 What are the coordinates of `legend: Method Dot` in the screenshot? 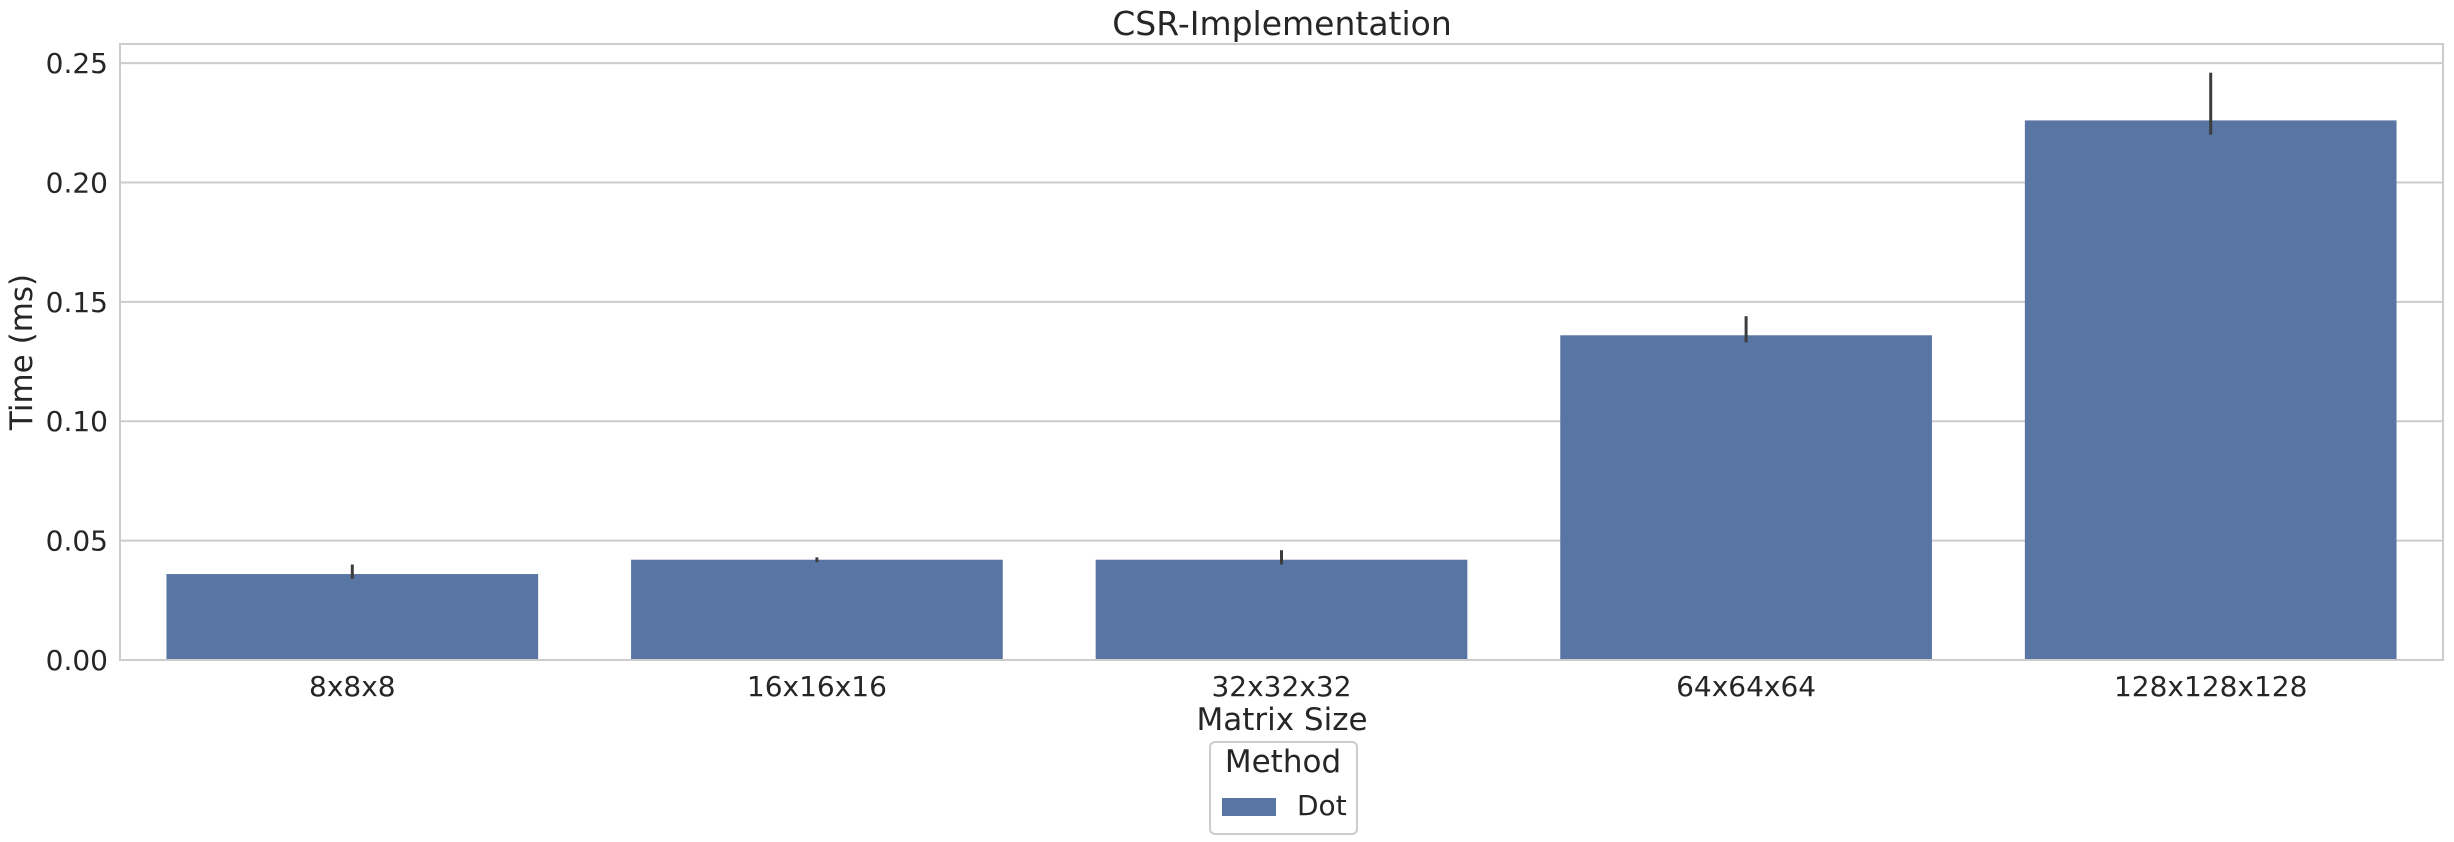 It's located at (1283, 788).